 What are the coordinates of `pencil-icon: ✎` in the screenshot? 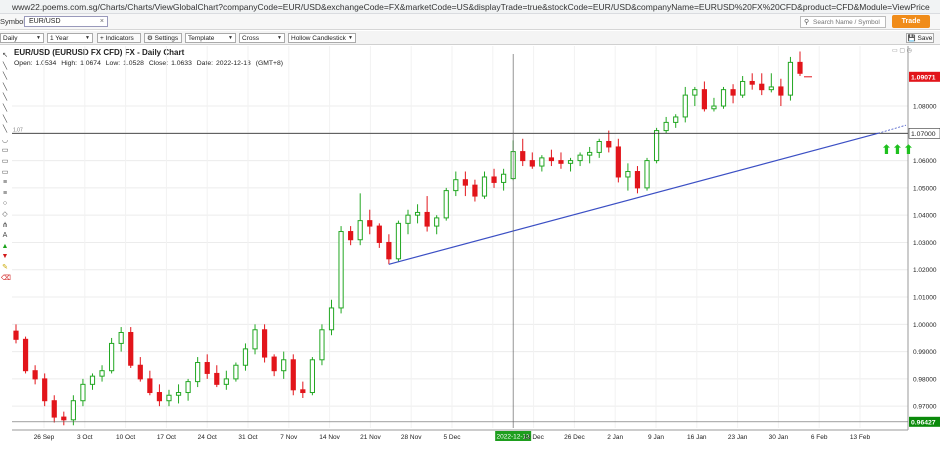 It's located at (5, 267).